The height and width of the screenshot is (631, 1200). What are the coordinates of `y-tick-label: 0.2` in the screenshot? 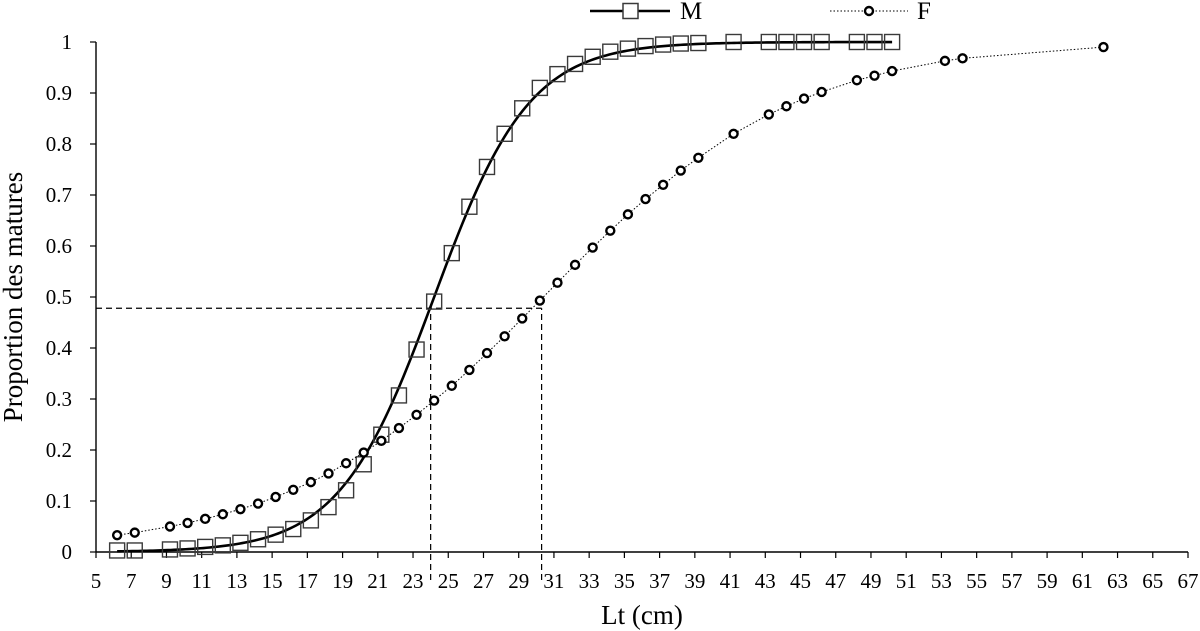 It's located at (59, 450).